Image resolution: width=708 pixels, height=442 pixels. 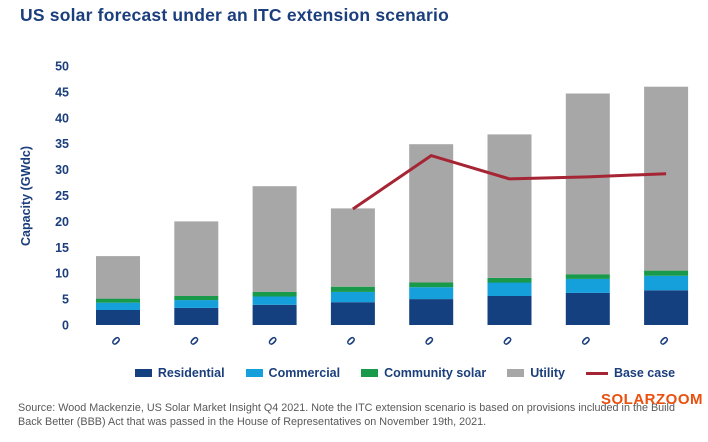 I want to click on legend-label-base-case: Base case, so click(x=644, y=373).